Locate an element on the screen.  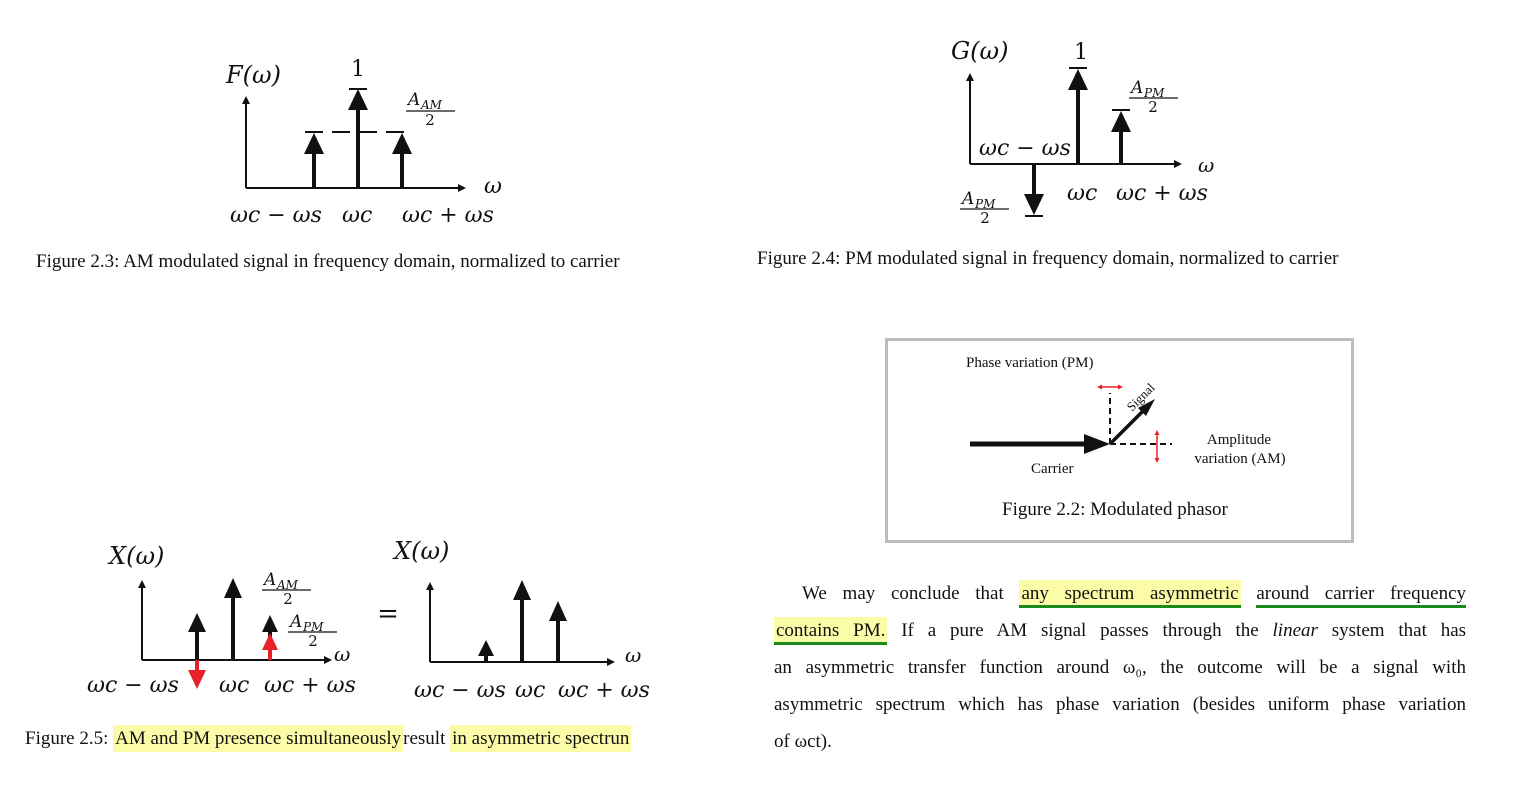
signal-arrow-shaft is located at coordinates (1128, 426).